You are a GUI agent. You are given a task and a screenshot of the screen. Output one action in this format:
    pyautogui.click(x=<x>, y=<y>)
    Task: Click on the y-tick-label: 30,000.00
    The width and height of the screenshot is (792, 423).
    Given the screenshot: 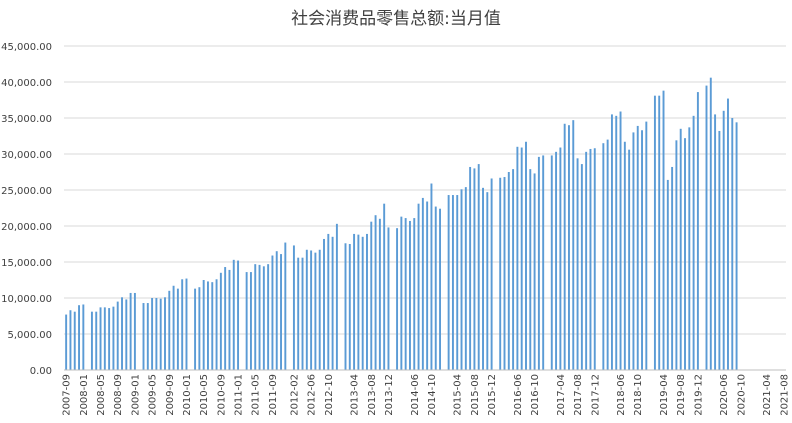 What is the action you would take?
    pyautogui.click(x=26, y=155)
    